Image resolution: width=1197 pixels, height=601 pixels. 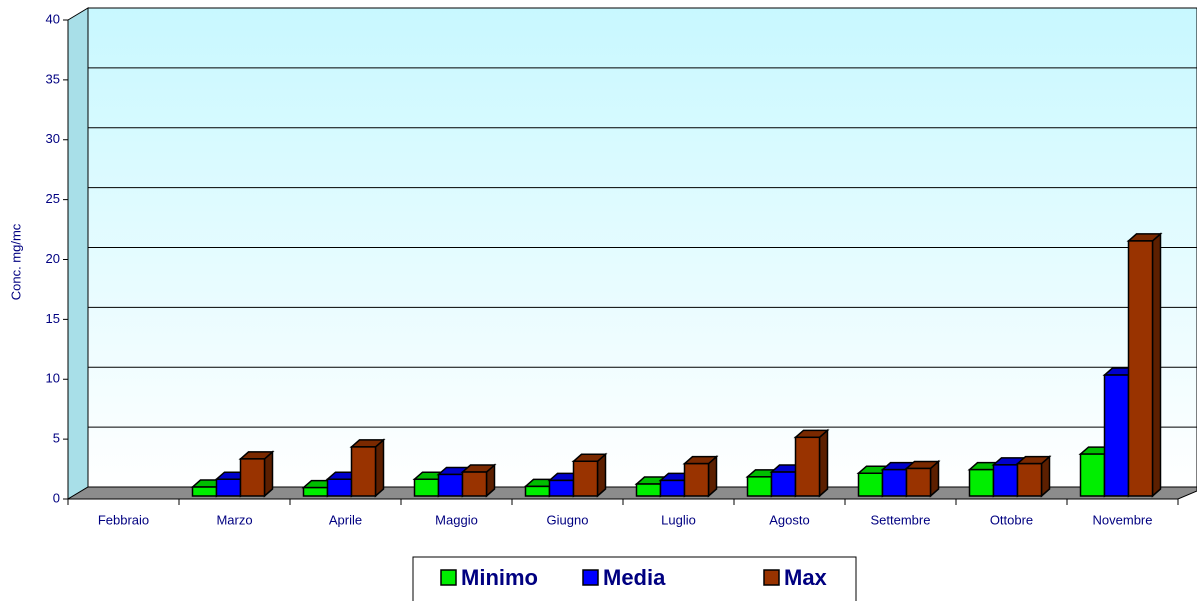 I want to click on x-tick-label: Maggio, so click(x=456, y=519).